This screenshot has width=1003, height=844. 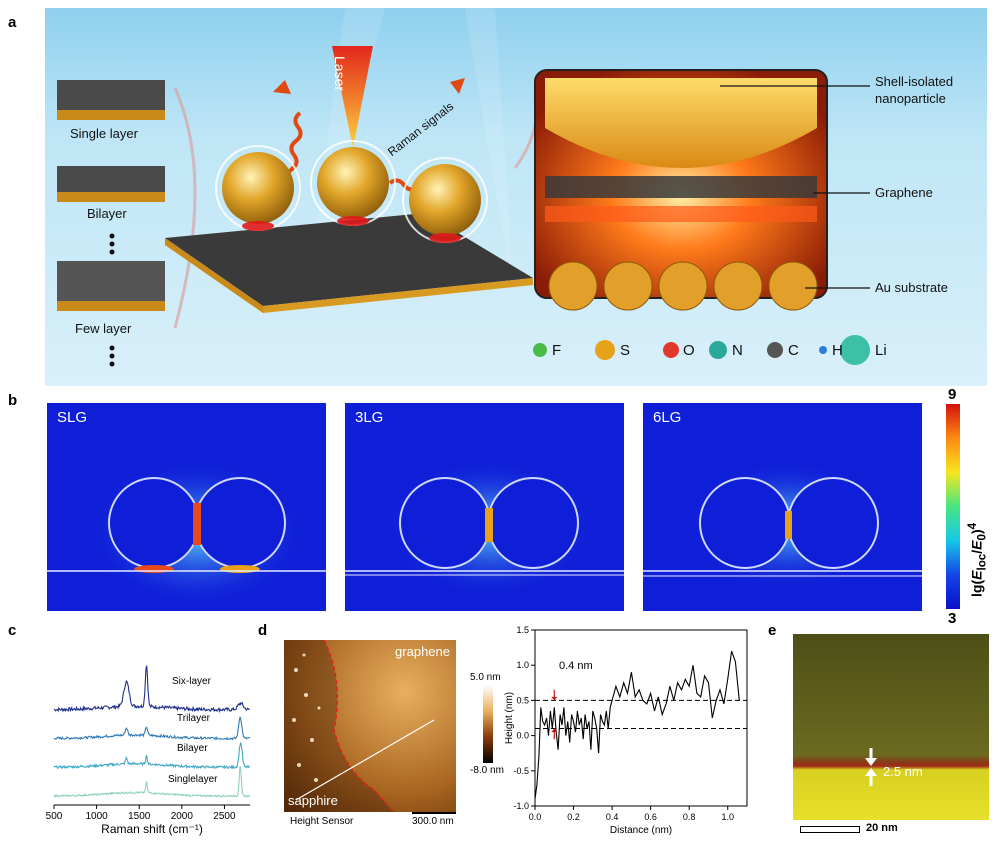 What do you see at coordinates (977, 559) in the screenshot?
I see `colorbar-label: lg(Eloc/E0)4` at bounding box center [977, 559].